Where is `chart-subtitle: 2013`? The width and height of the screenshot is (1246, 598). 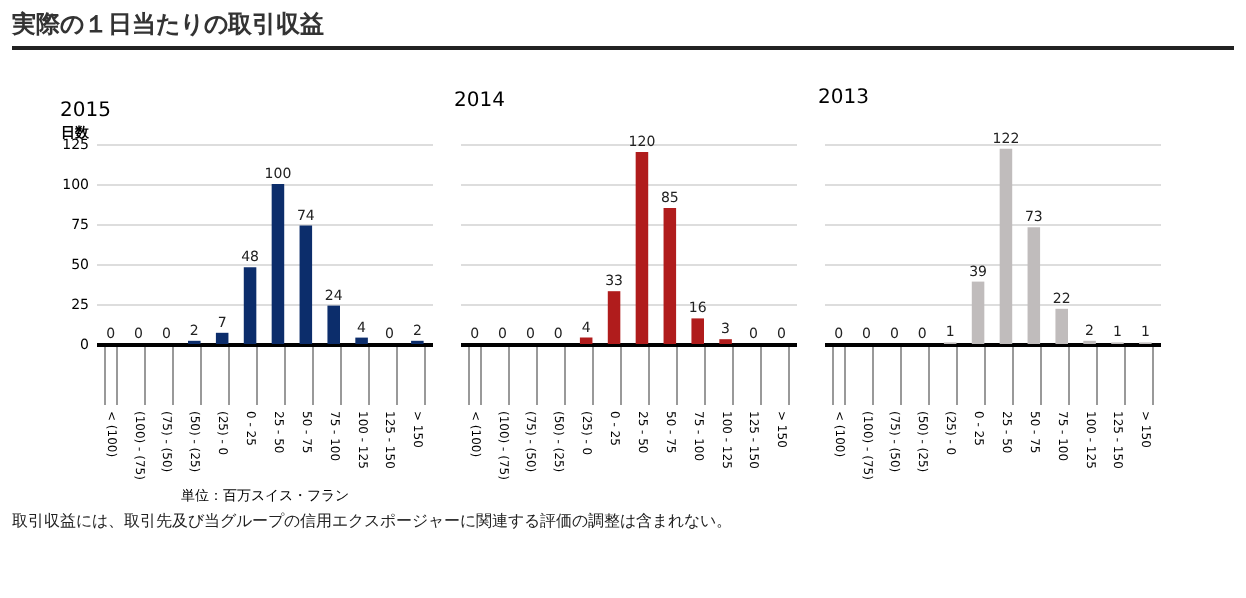 chart-subtitle: 2013 is located at coordinates (843, 97).